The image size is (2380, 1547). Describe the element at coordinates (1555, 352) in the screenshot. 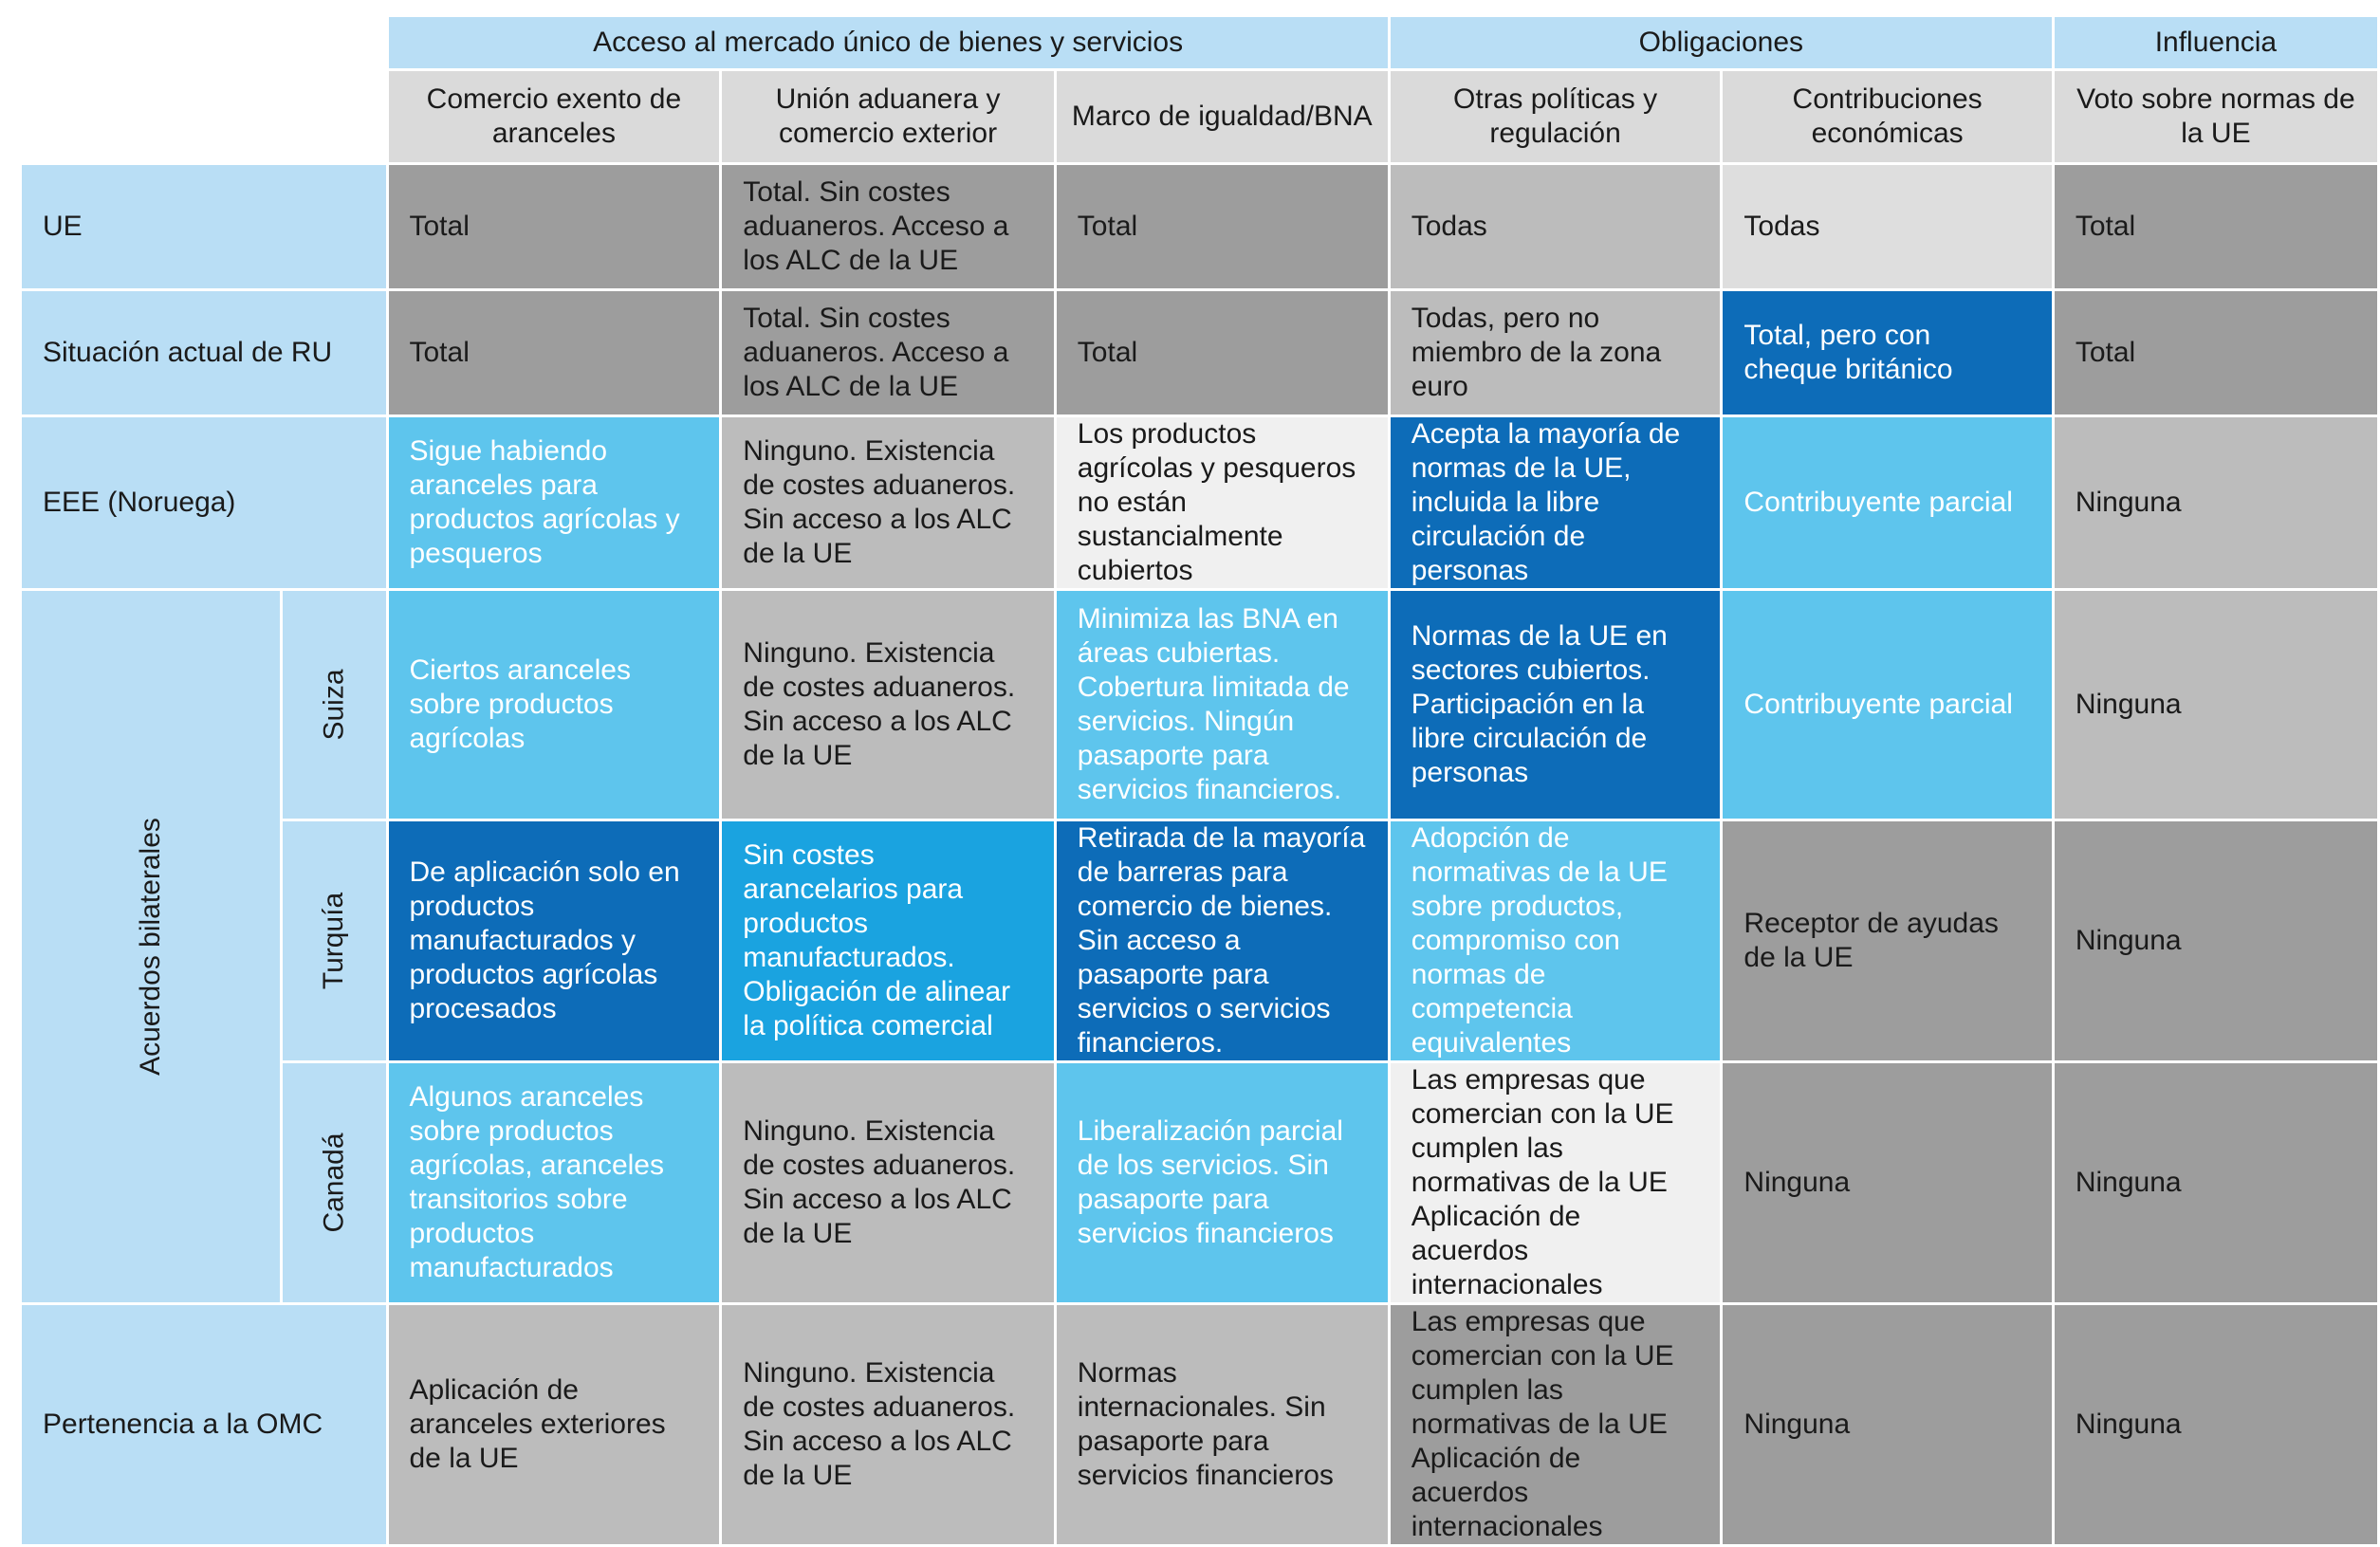

I see `table-cell: Todas, pero no miembro de la zona euro` at that location.